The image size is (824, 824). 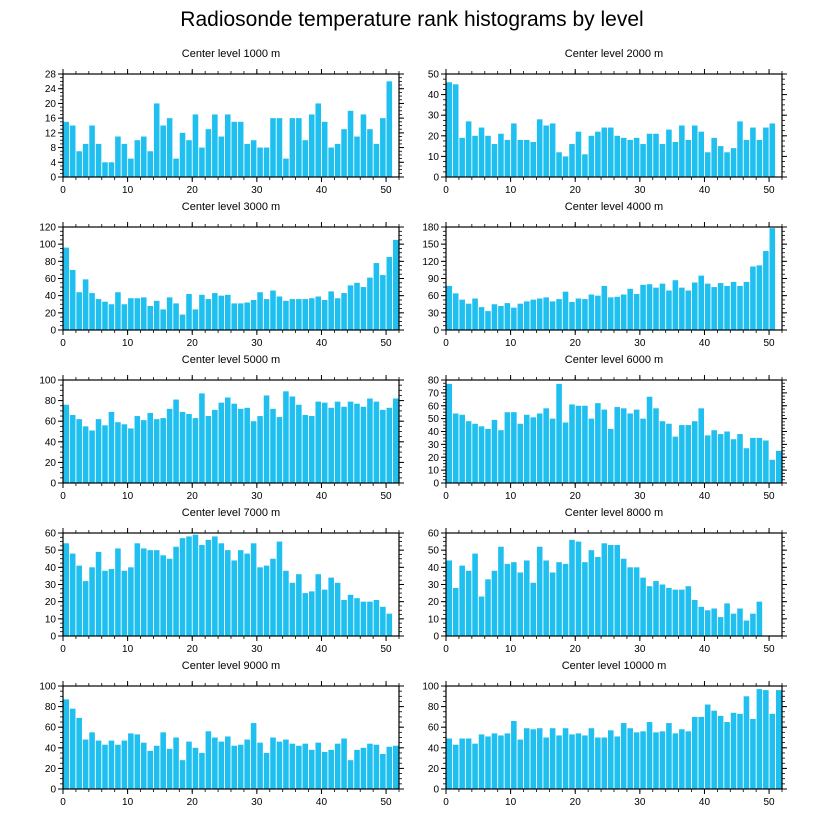 I want to click on x-tick-label: 30, so click(x=257, y=190).